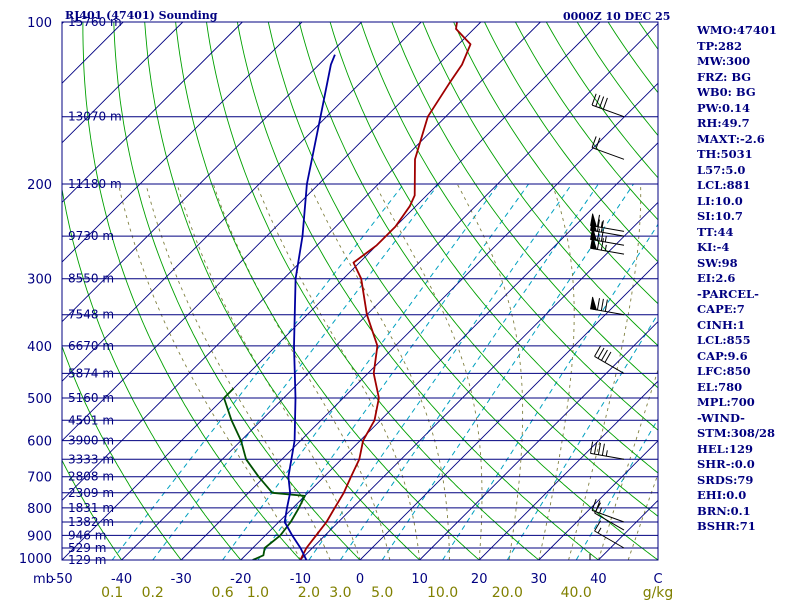  Describe the element at coordinates (721, 324) in the screenshot. I see `index-row: CINH:1` at that location.